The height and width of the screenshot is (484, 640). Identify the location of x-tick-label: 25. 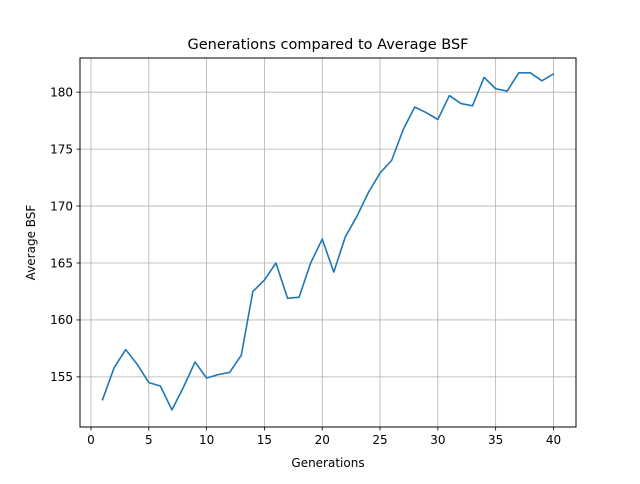
(379, 440).